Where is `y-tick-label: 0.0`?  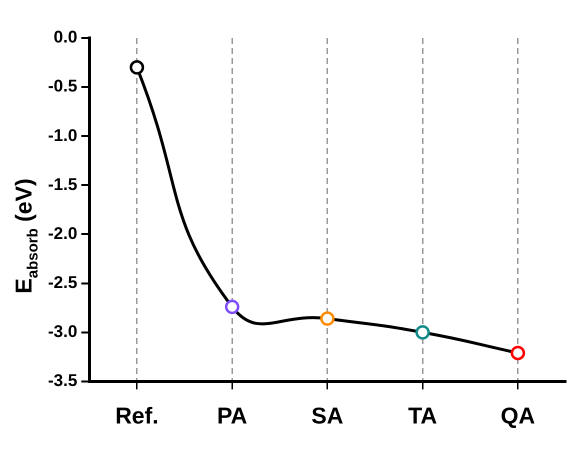 y-tick-label: 0.0 is located at coordinates (66, 37).